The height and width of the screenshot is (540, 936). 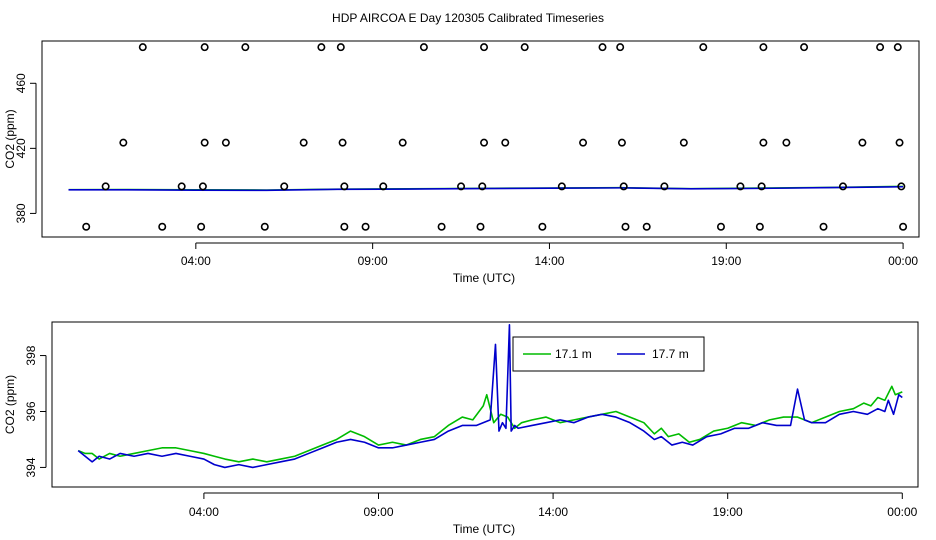 I want to click on legend-entry: 17.1 m, so click(x=573, y=354).